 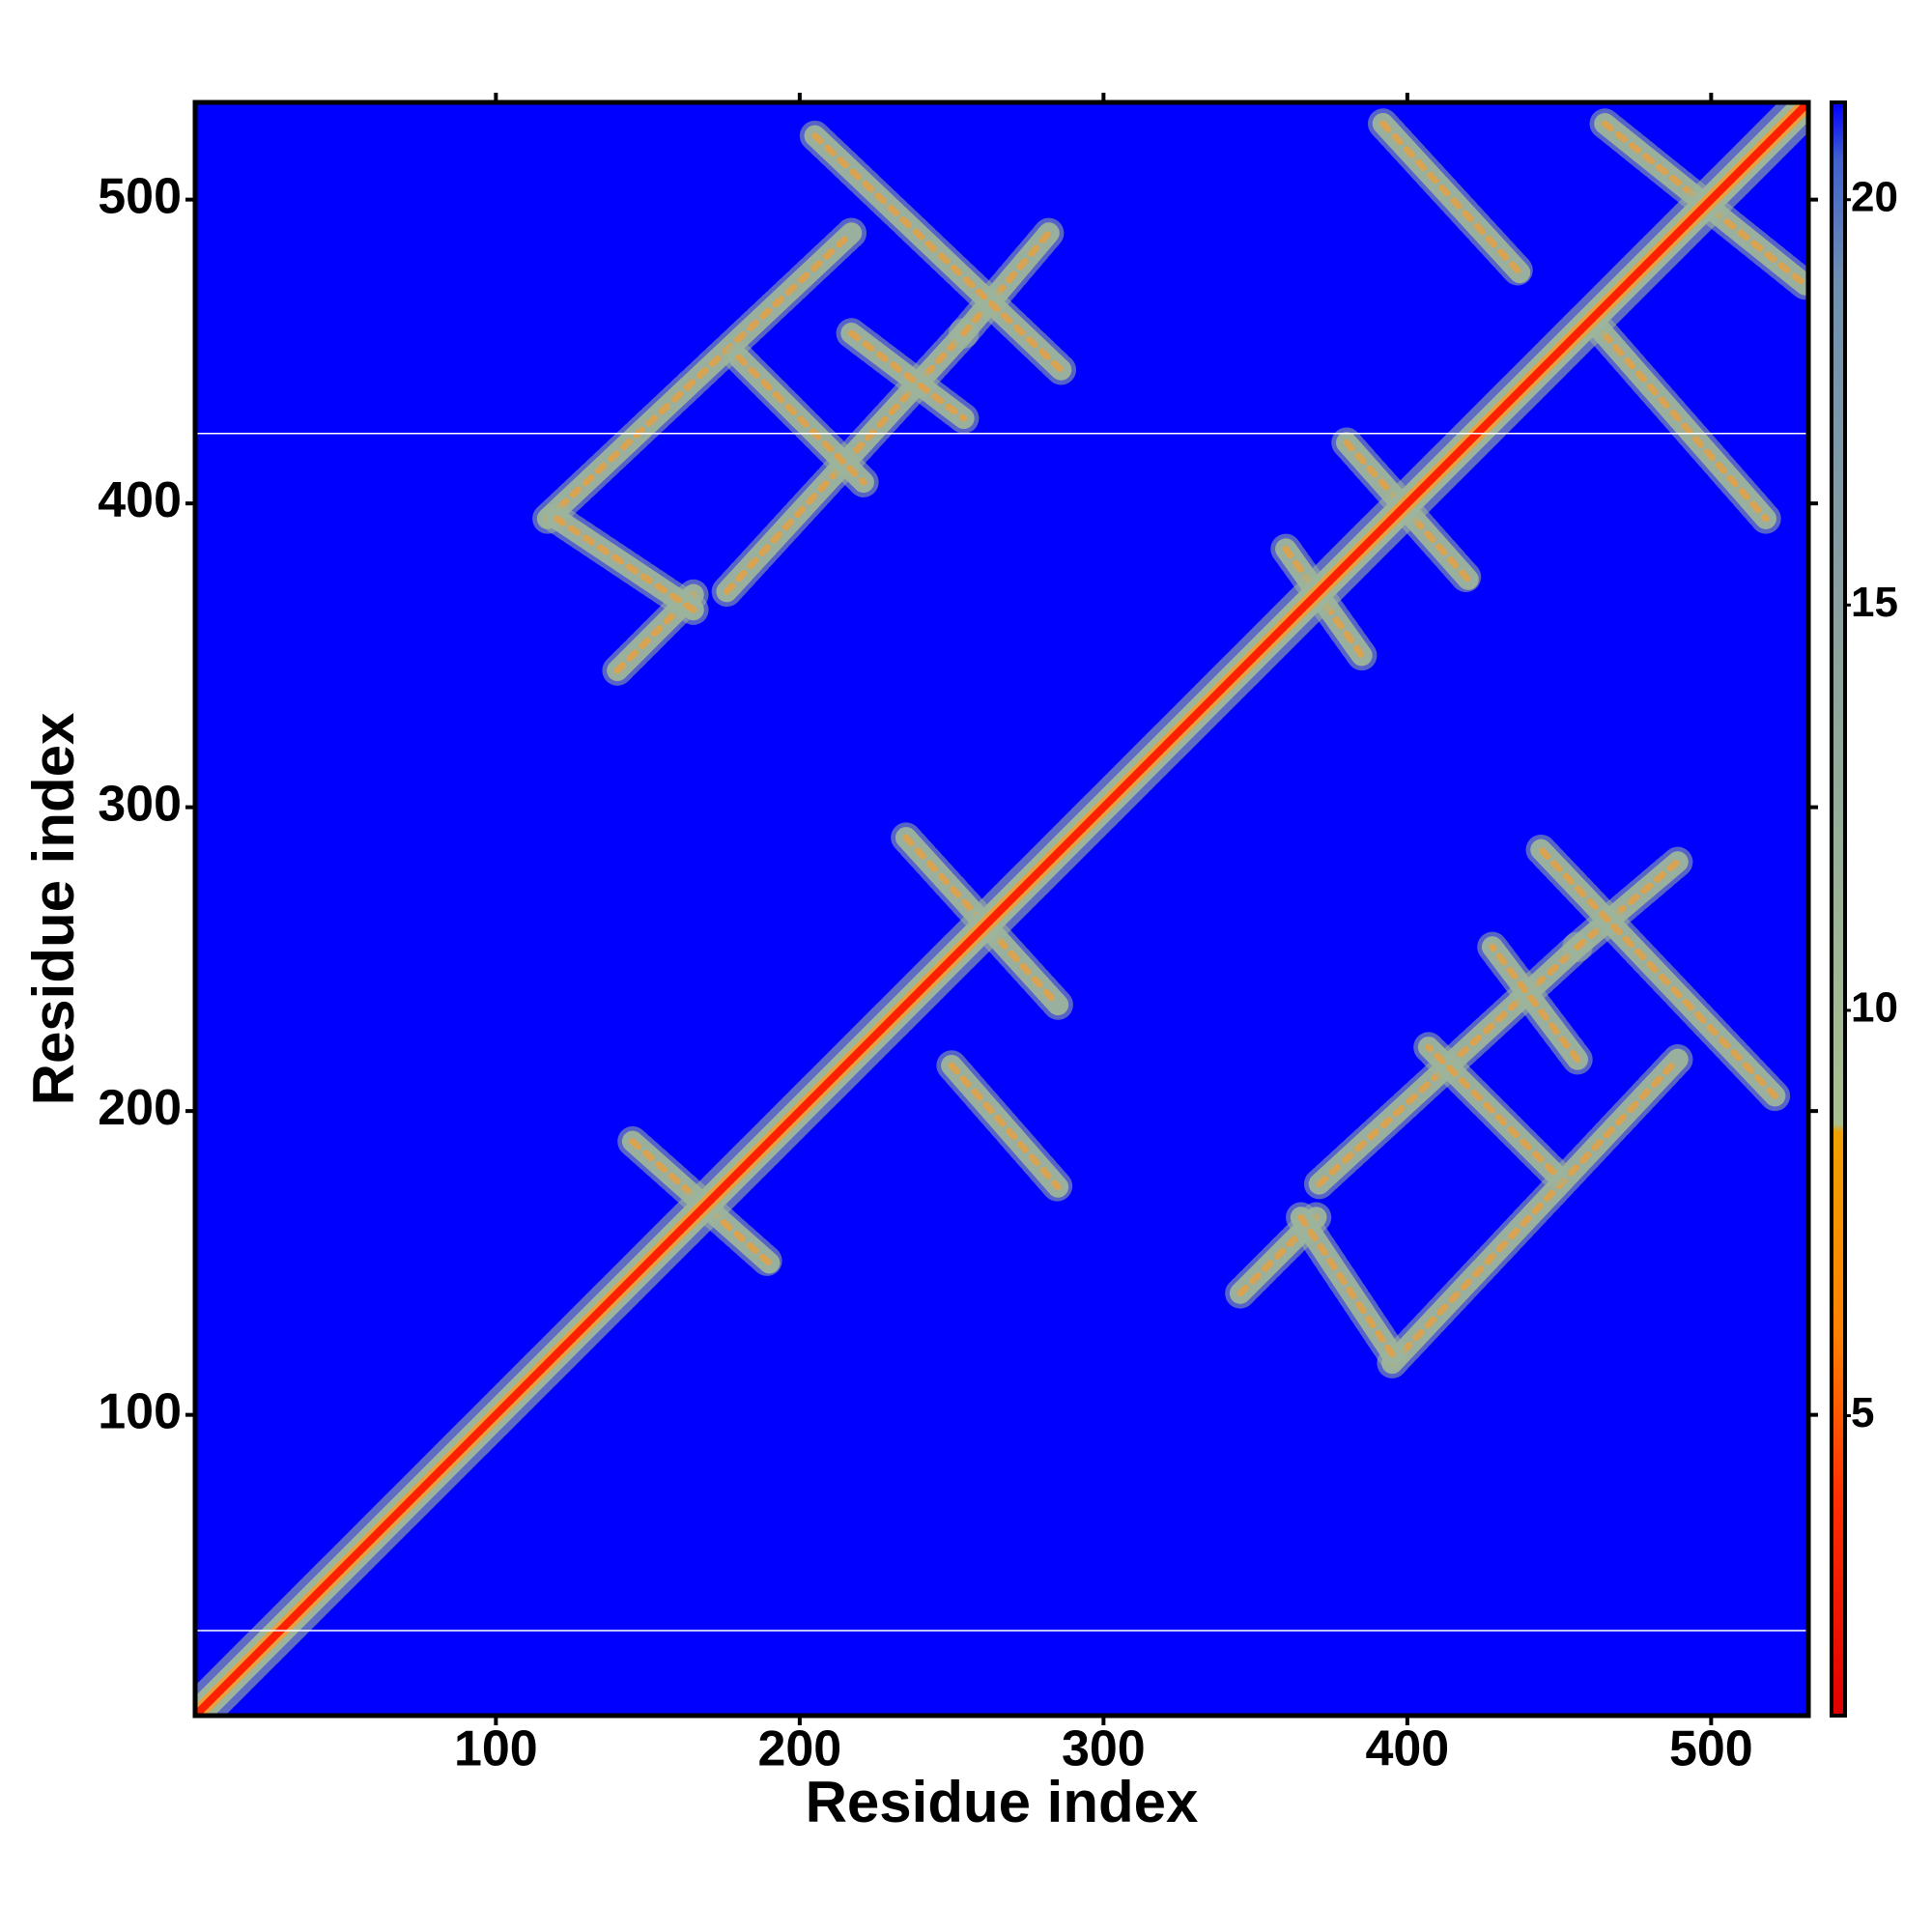 What do you see at coordinates (140, 196) in the screenshot?
I see `y-tick-label: 500` at bounding box center [140, 196].